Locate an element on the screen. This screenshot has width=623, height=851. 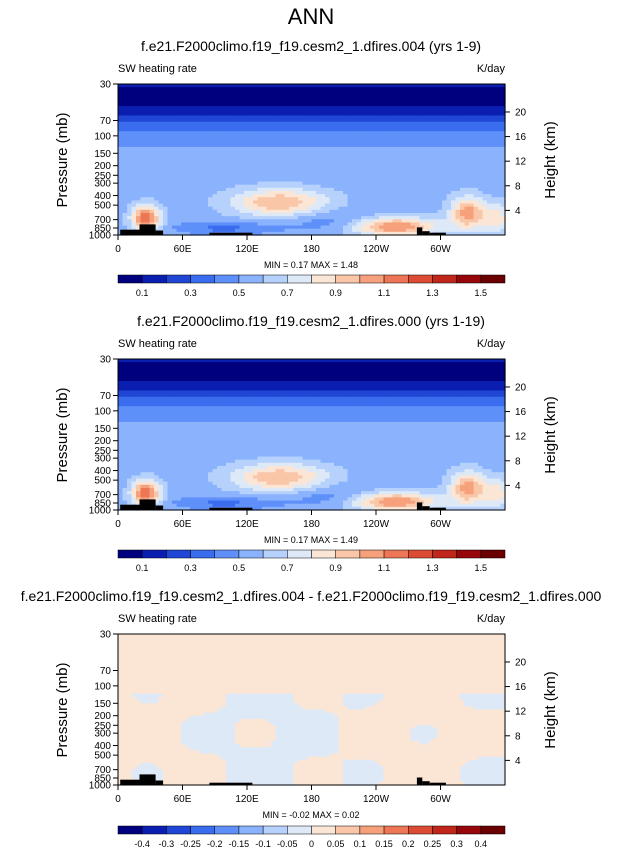
colorbar-label: 1.1 is located at coordinates (384, 293).